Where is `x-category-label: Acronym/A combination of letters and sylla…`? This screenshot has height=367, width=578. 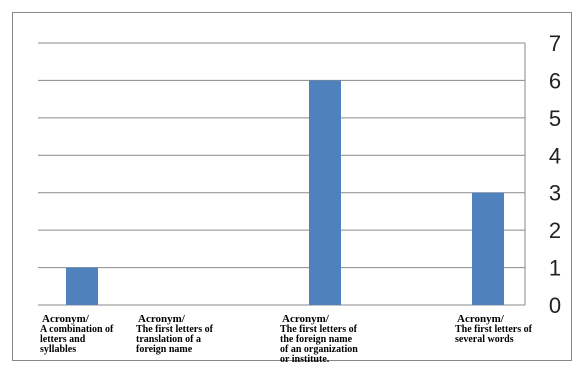 x-category-label: Acronym/A combination of letters and sylla… is located at coordinates (77, 334).